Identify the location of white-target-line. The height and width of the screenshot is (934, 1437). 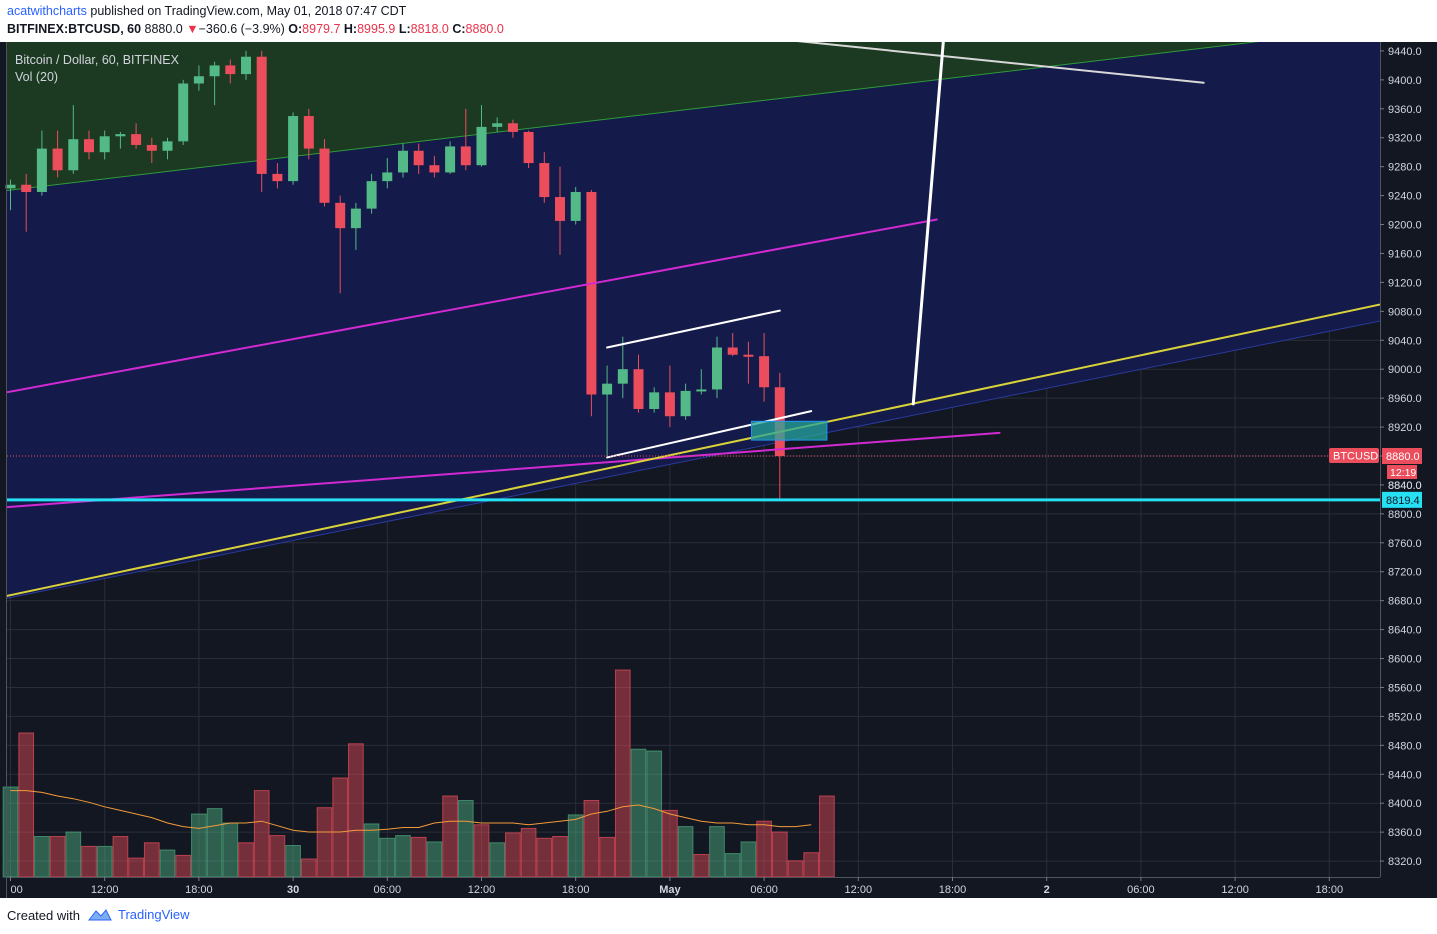
(1000, 63).